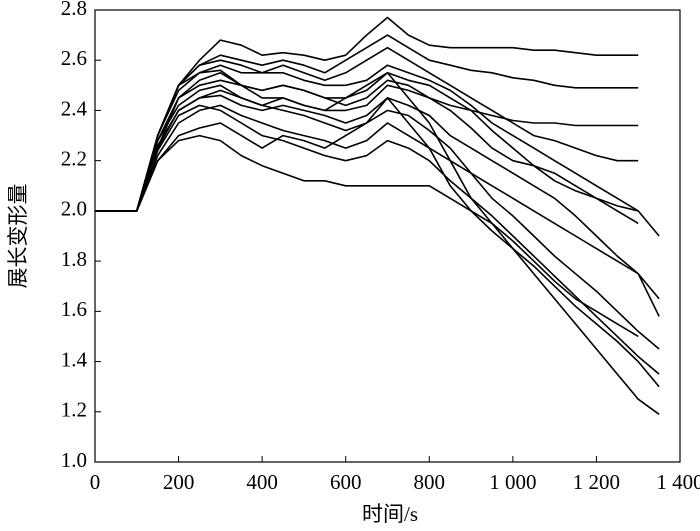 Image resolution: width=700 pixels, height=531 pixels. Describe the element at coordinates (74, 460) in the screenshot. I see `y-tick-label: 1.0` at that location.